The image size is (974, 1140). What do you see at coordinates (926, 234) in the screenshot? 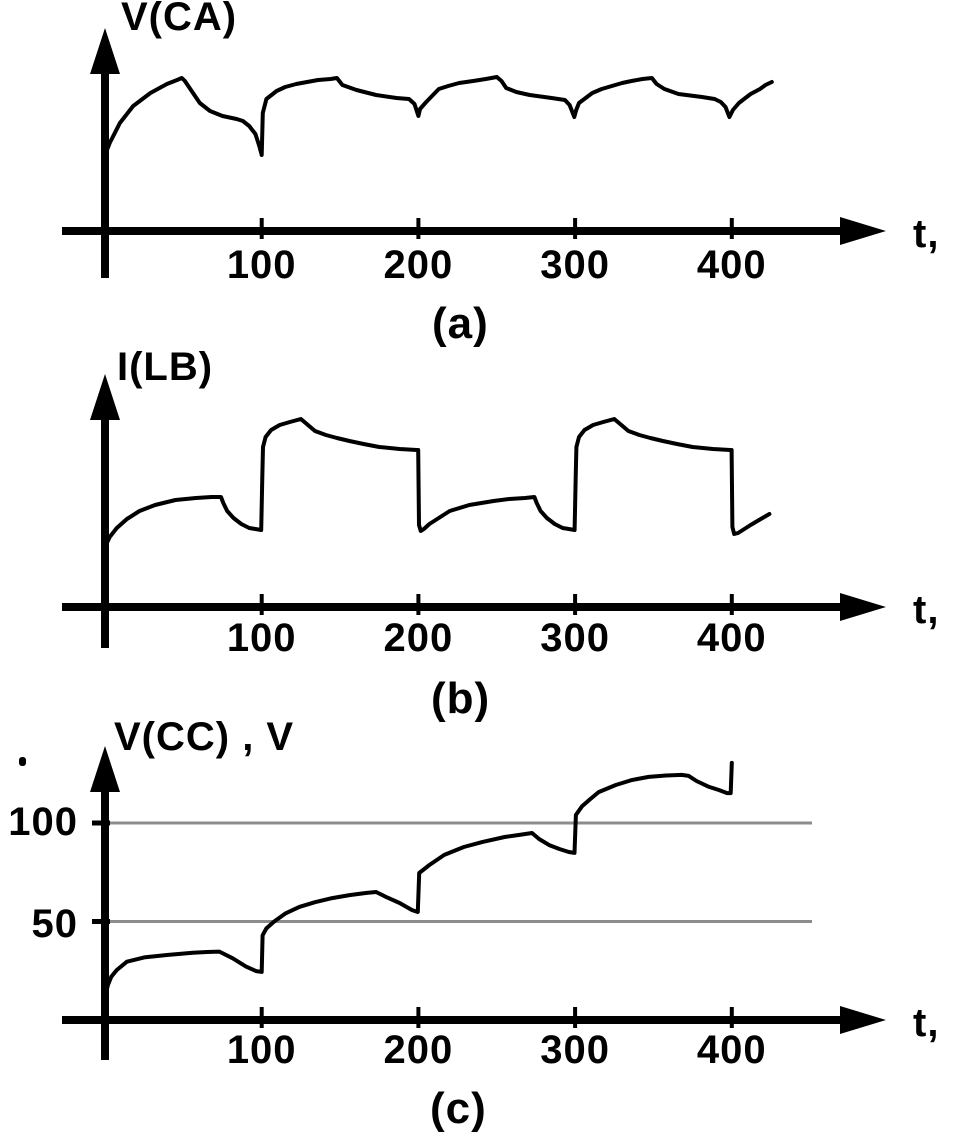
I see `panel-a-x-axis-label: t,` at bounding box center [926, 234].